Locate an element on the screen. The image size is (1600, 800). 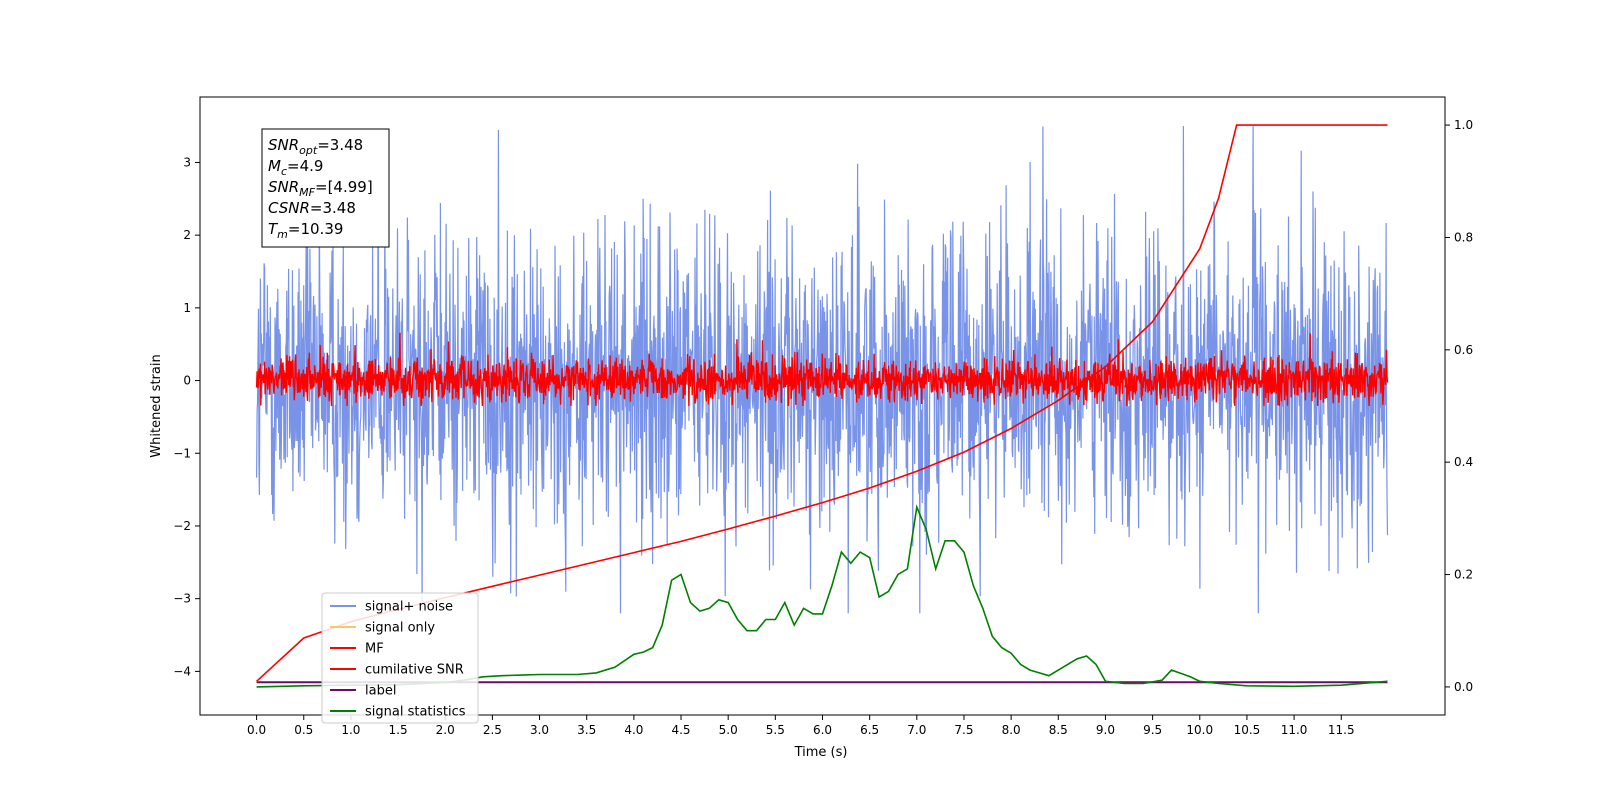
x-tick-label: 10.0 is located at coordinates (1199, 730).